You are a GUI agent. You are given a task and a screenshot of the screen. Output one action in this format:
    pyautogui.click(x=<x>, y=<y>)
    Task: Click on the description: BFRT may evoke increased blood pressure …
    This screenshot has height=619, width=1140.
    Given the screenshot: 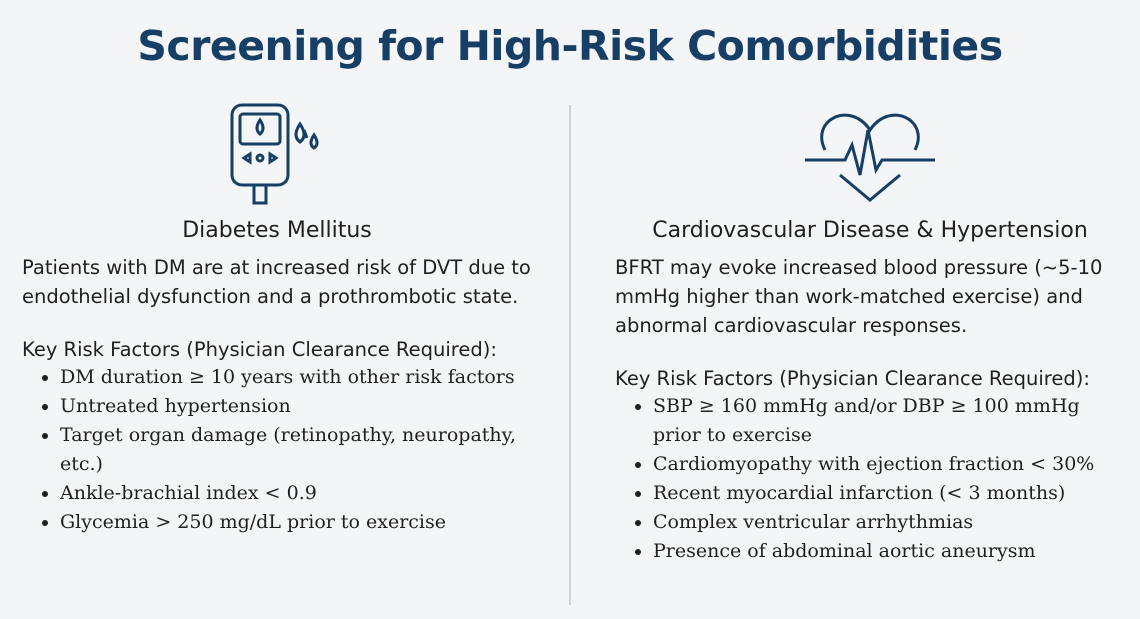 What is the action you would take?
    pyautogui.click(x=859, y=296)
    